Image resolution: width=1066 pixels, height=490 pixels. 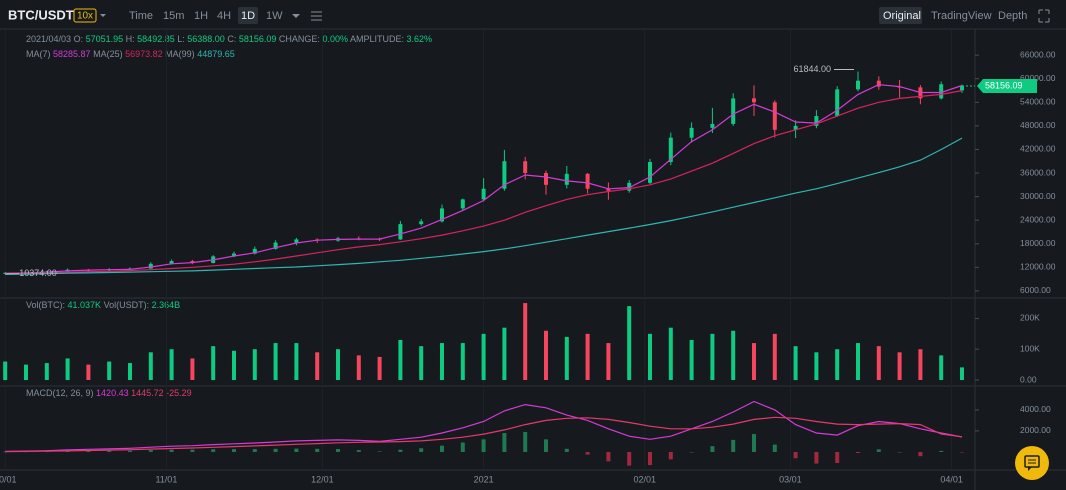 What do you see at coordinates (484, 426) in the screenshot?
I see `macd-line` at bounding box center [484, 426].